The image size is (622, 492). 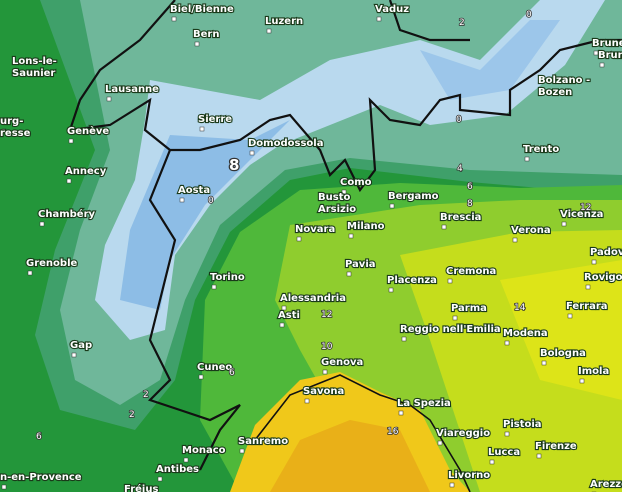 I want to click on city-label: Grenoble, so click(x=51, y=263).